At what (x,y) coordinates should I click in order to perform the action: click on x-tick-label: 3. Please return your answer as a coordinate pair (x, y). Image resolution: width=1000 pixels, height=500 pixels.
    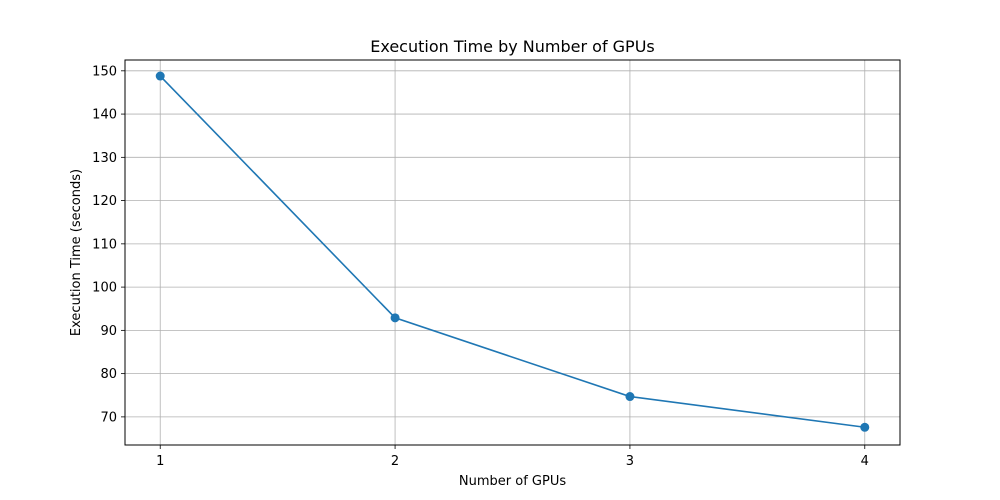
    Looking at the image, I should click on (630, 461).